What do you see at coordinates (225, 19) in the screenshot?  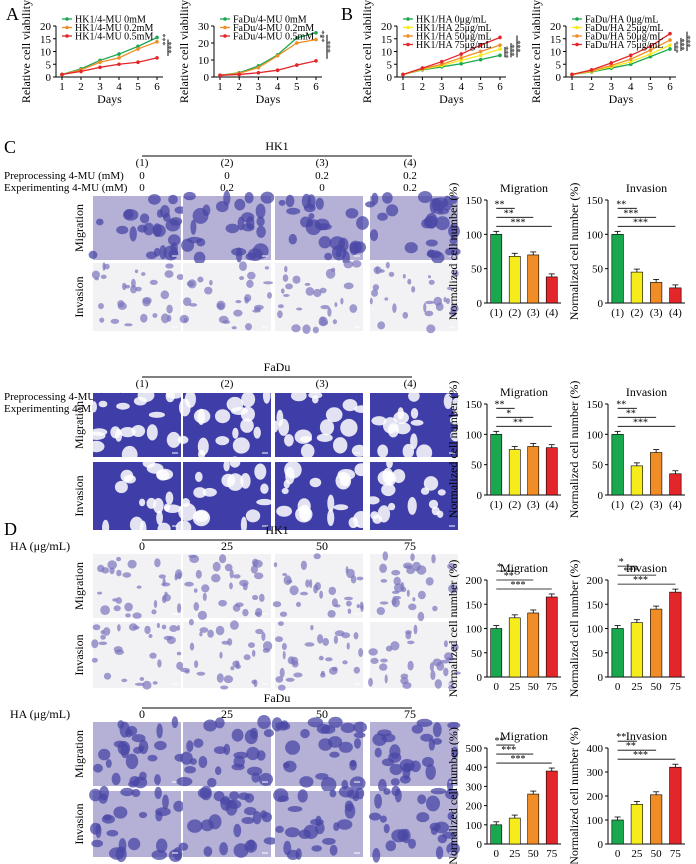 I see `legend-marker` at bounding box center [225, 19].